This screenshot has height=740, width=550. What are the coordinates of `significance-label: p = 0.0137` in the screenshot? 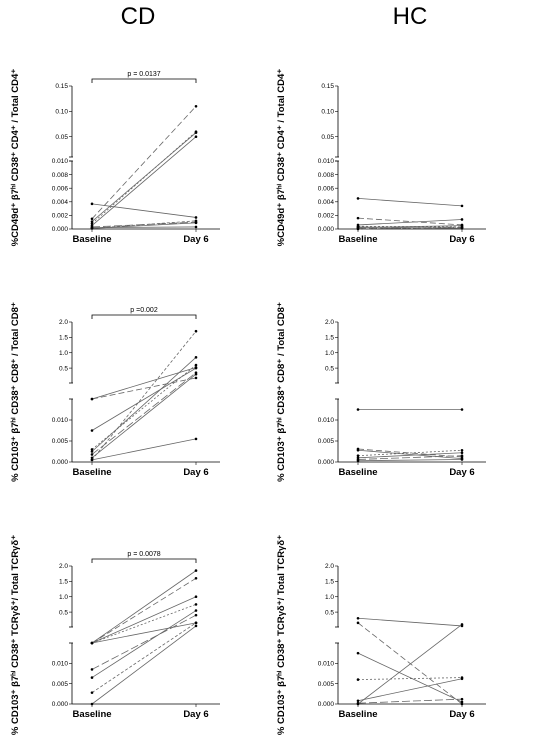 It's located at (143, 74).